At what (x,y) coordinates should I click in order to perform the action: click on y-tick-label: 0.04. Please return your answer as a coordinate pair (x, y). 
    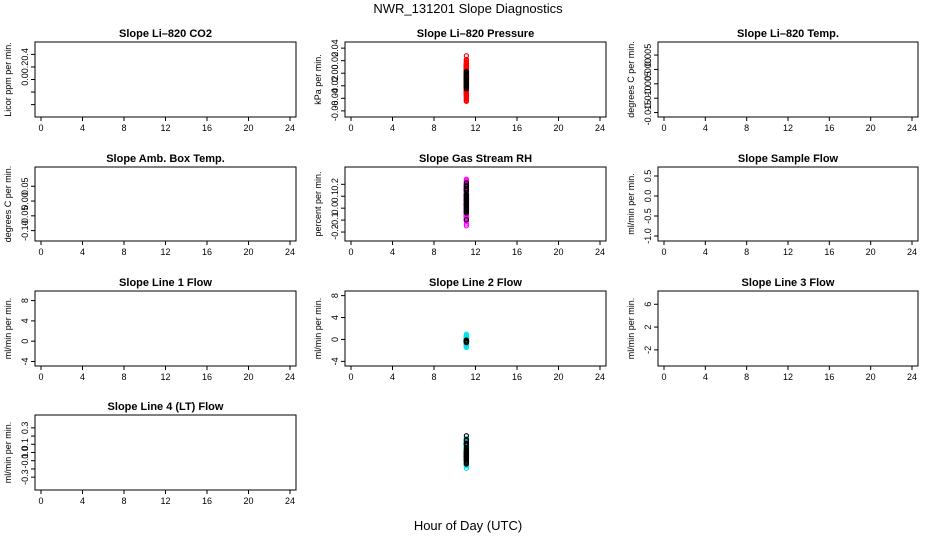
    Looking at the image, I should click on (335, 48).